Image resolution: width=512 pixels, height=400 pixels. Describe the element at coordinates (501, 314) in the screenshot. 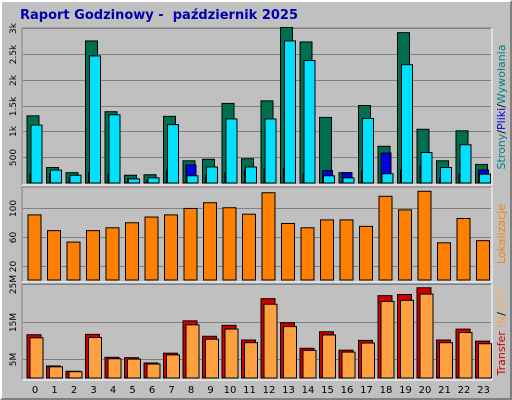

I see `legend-sep-3: /` at that location.